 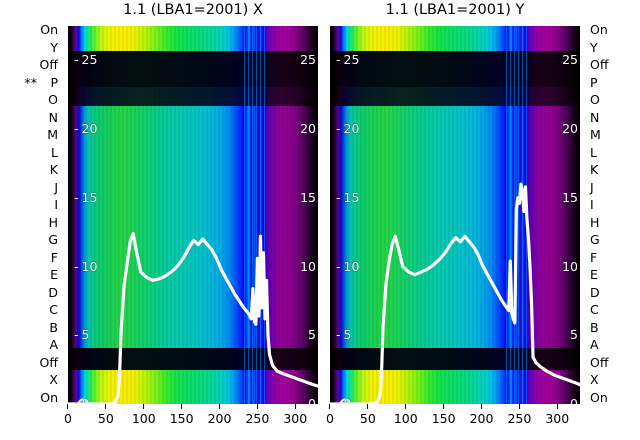 What do you see at coordinates (54, 47) in the screenshot?
I see `category-label-left-1: Y` at bounding box center [54, 47].